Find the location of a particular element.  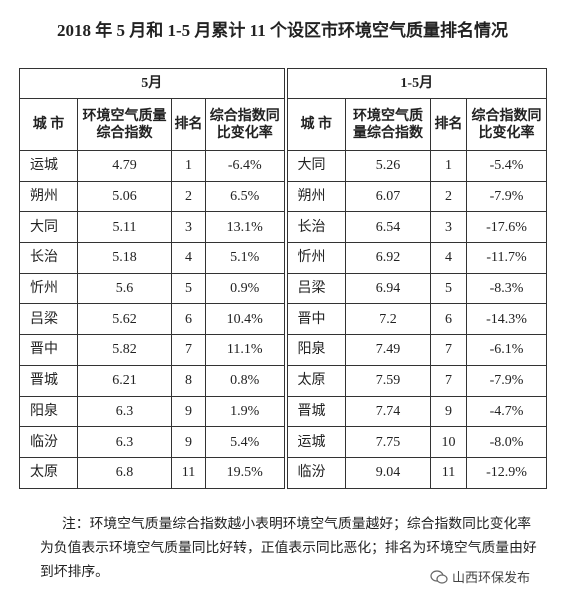

group-header-row: 5月 1-5月 is located at coordinates (283, 83).